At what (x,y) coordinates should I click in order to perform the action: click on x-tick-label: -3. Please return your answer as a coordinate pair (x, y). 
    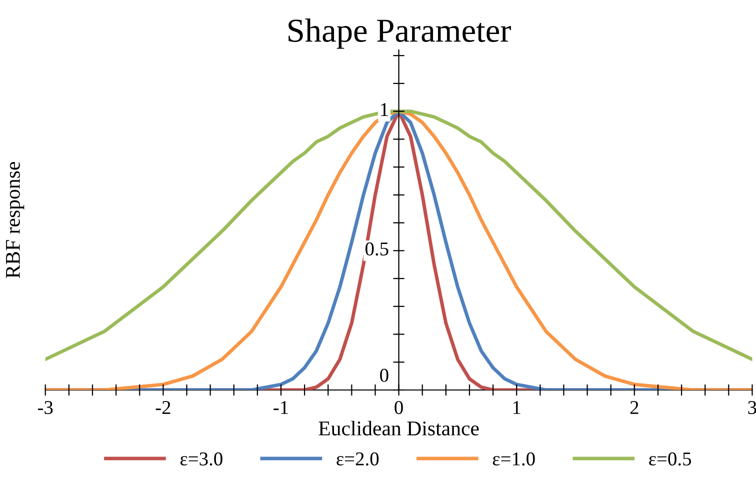
    Looking at the image, I should click on (45, 407).